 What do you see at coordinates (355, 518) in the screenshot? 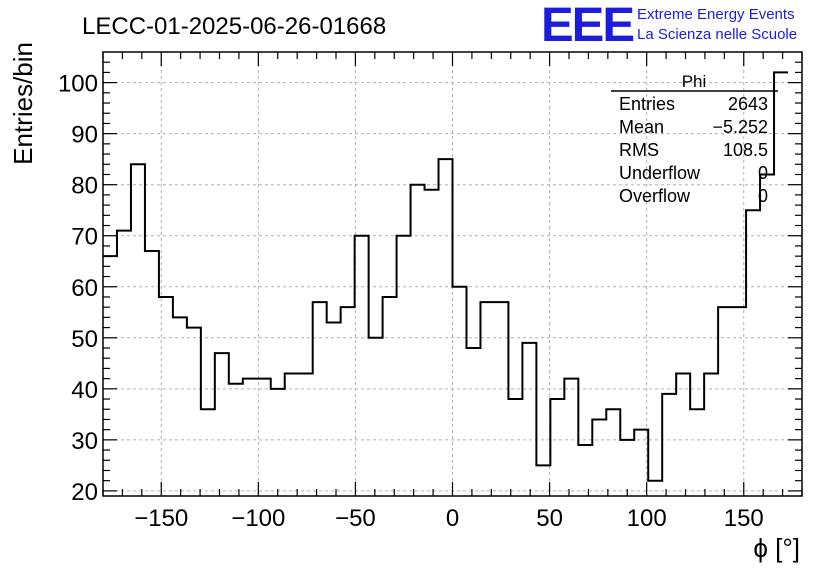
I see `x-tick-label: −50` at bounding box center [355, 518].